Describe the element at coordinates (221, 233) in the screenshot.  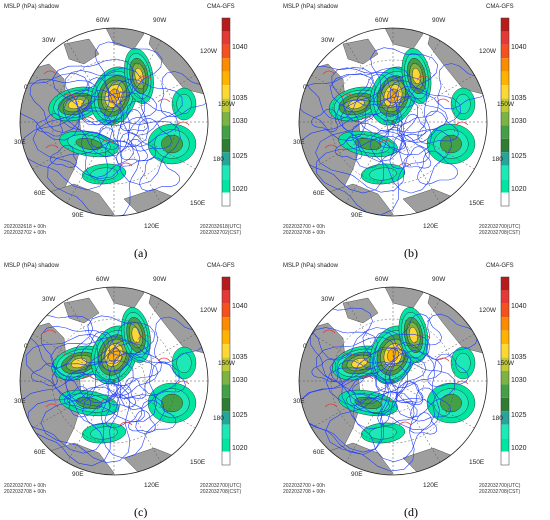
I see `cst-time: 2022032702(CST)` at that location.